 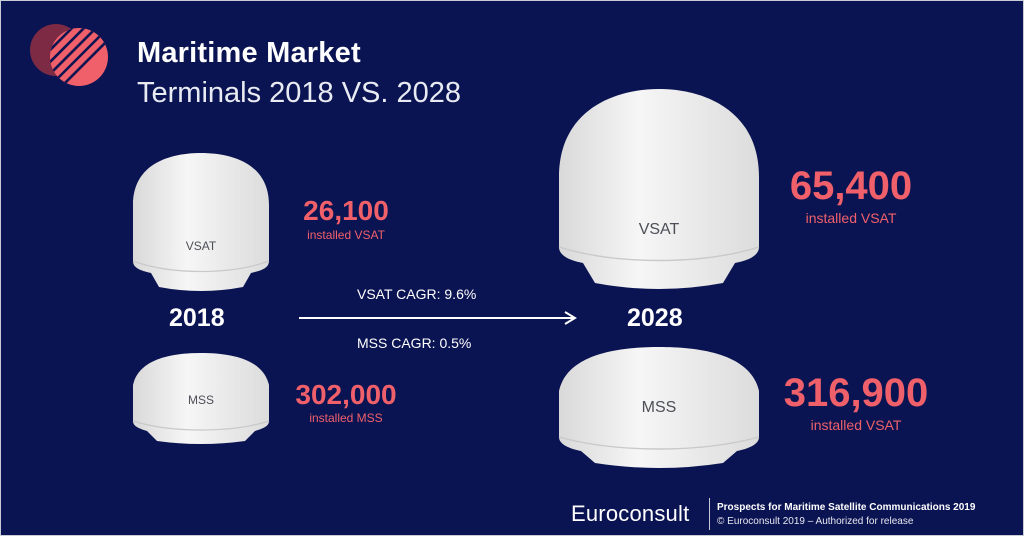 What do you see at coordinates (346, 418) in the screenshot?
I see `mss-2018-caption: installed MSS` at bounding box center [346, 418].